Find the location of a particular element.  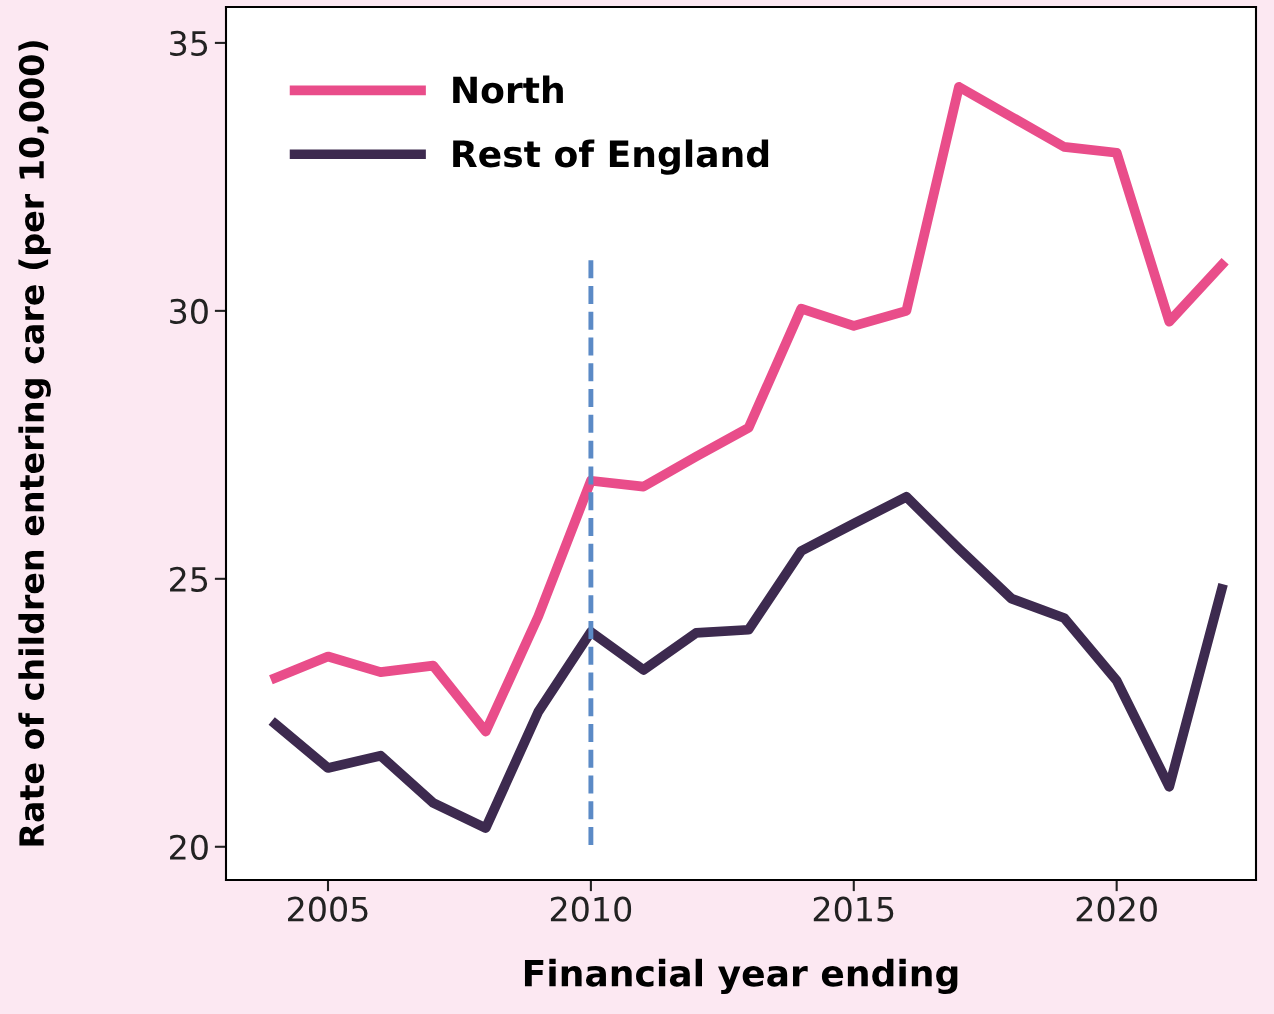

legend-label: Rest of England is located at coordinates (611, 157).